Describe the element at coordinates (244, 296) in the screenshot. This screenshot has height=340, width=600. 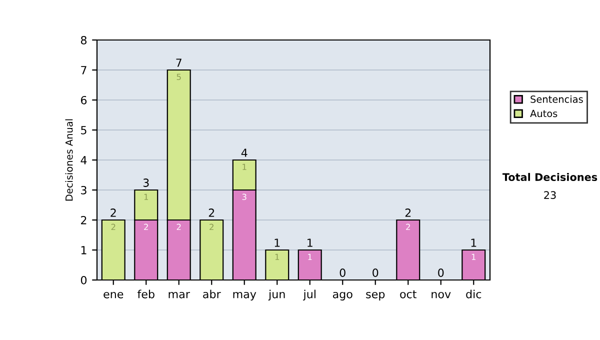
I see `x-tick-label: may` at that location.